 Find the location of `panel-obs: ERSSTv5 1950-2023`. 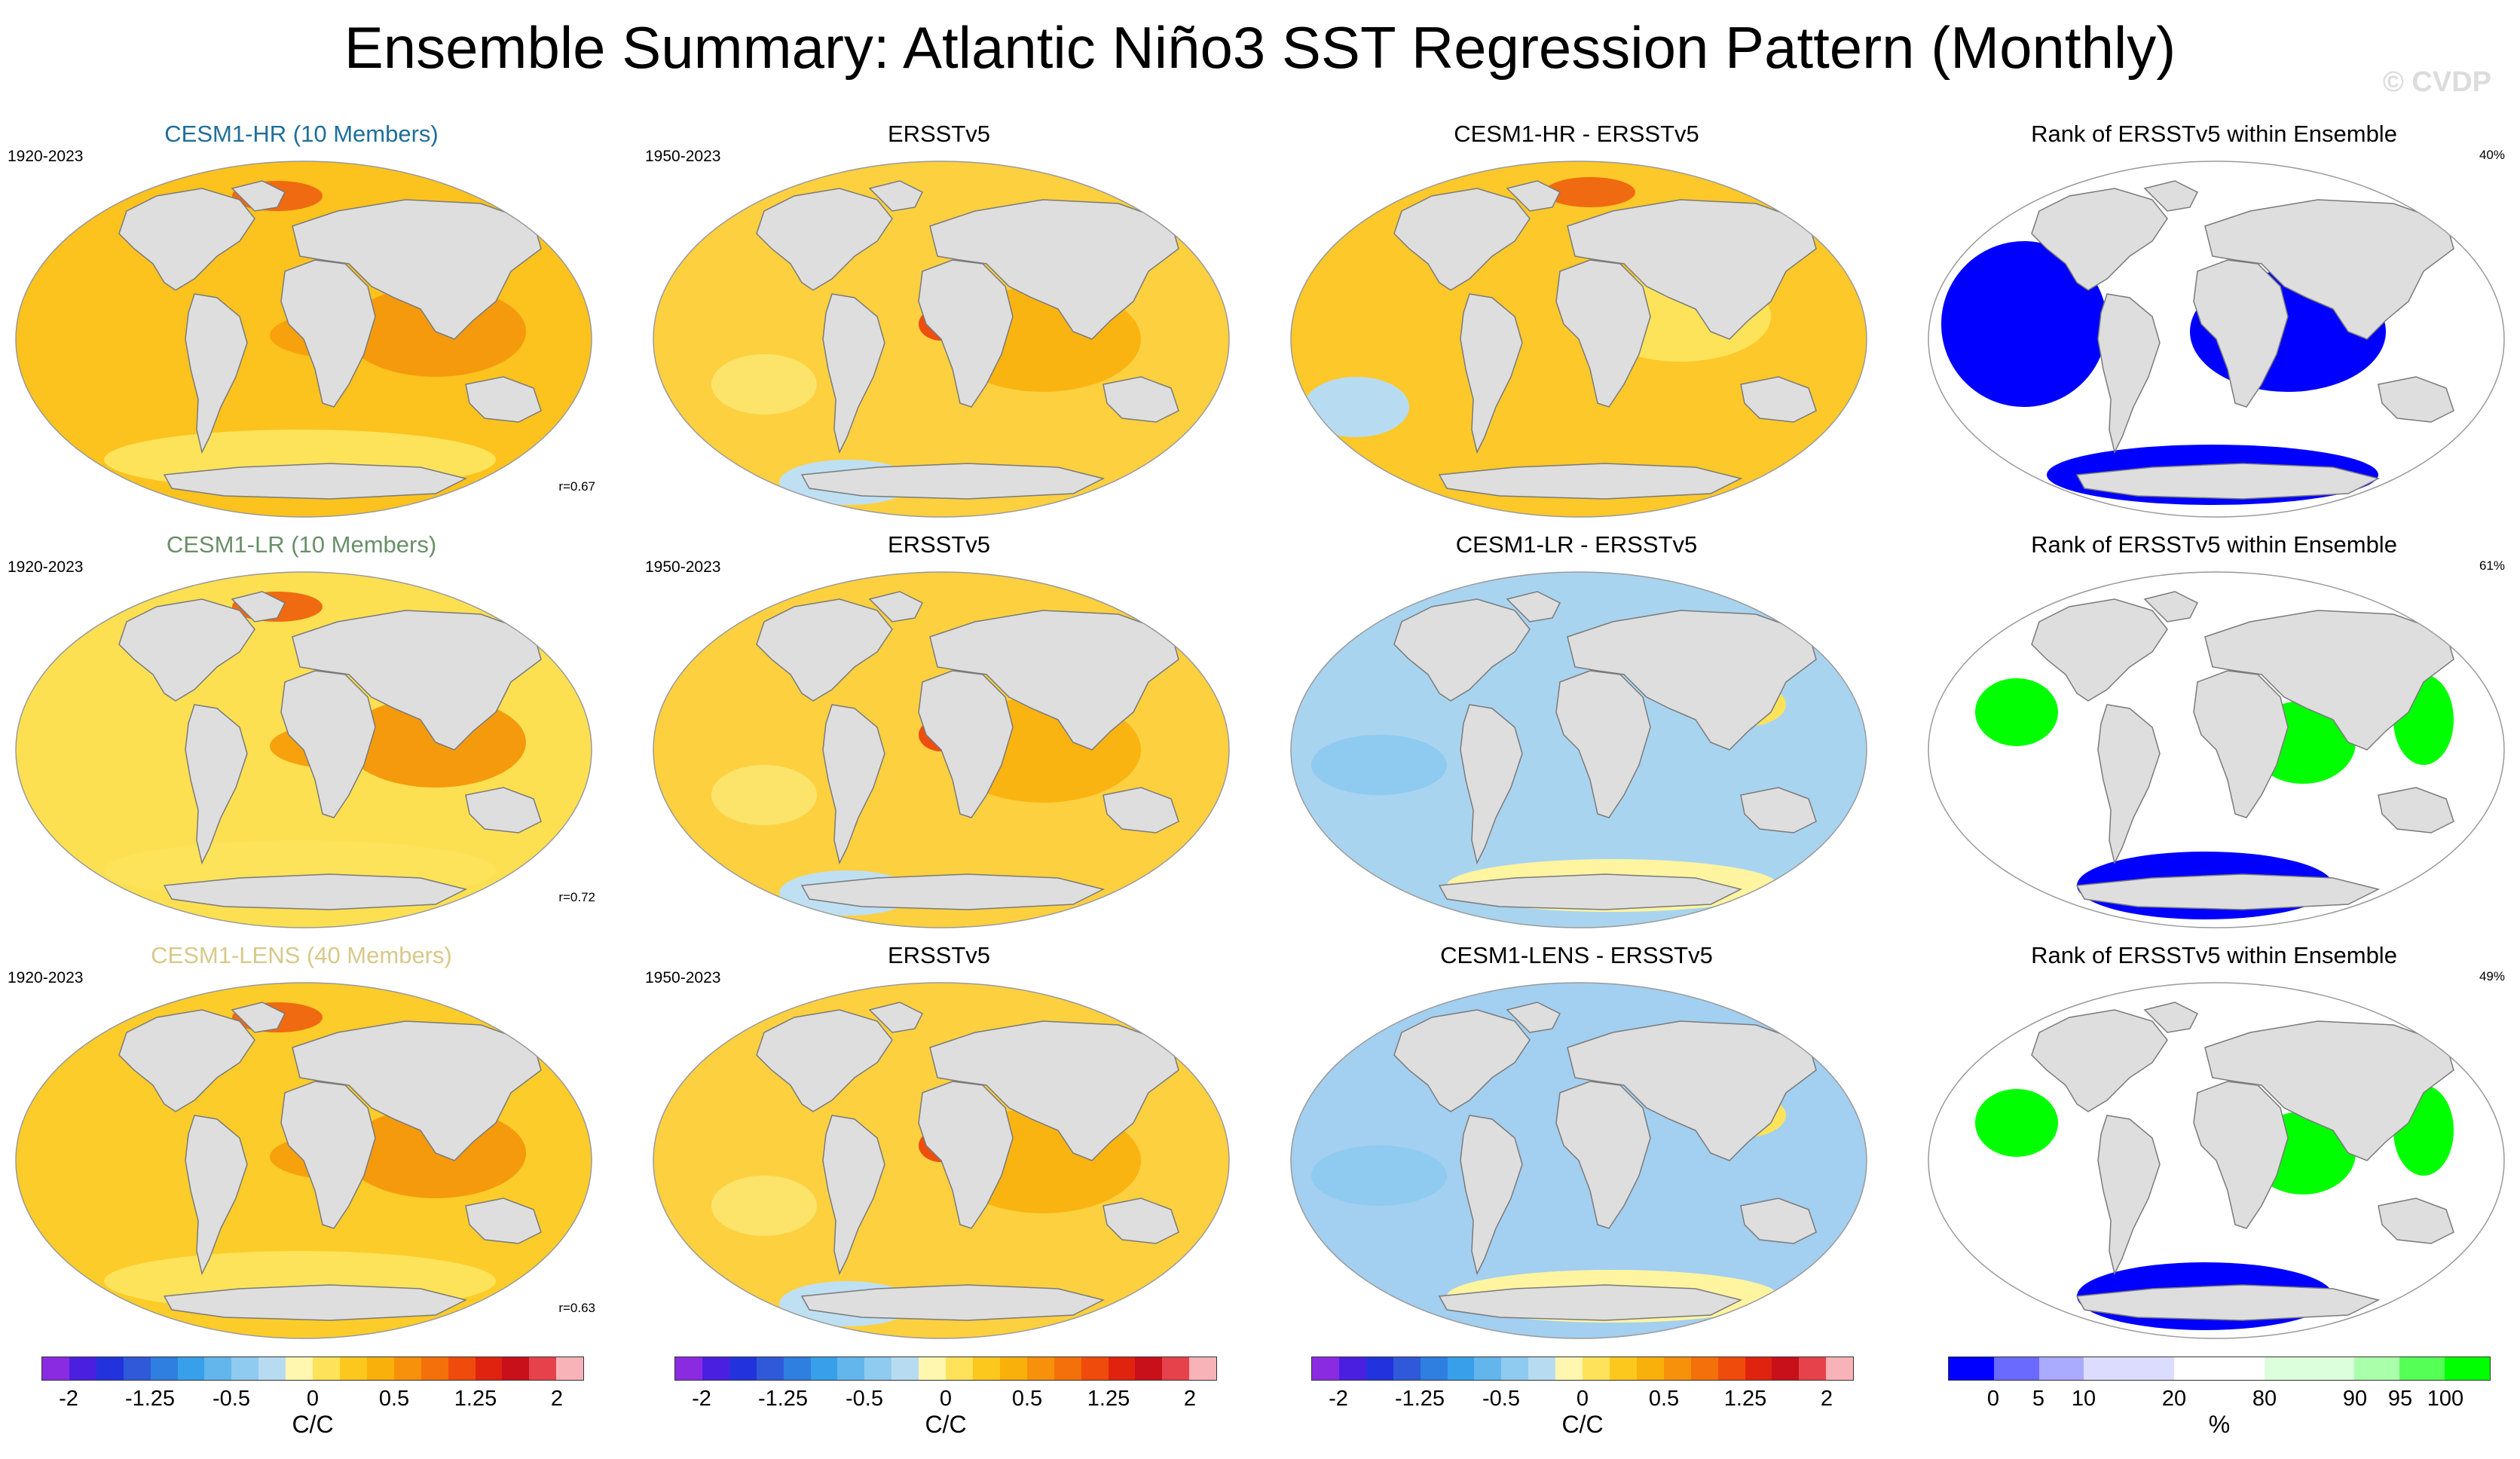

panel-obs: ERSSTv5 1950-2023 is located at coordinates (939, 325).